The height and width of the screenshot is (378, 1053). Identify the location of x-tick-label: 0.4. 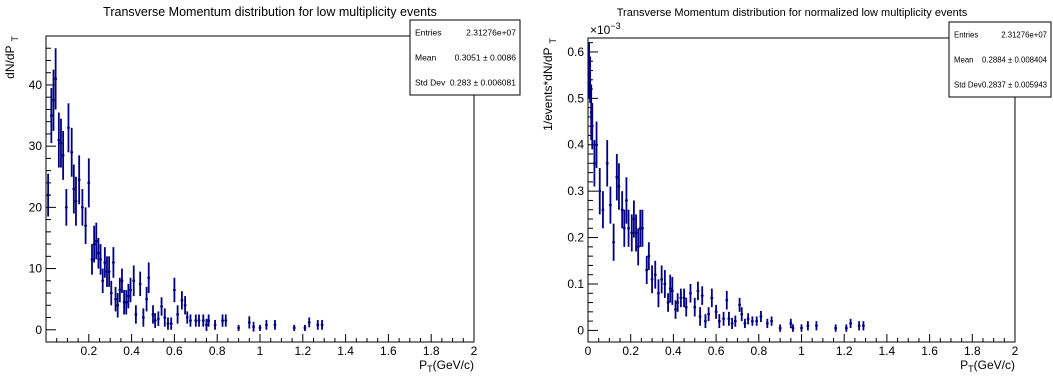
(131, 351).